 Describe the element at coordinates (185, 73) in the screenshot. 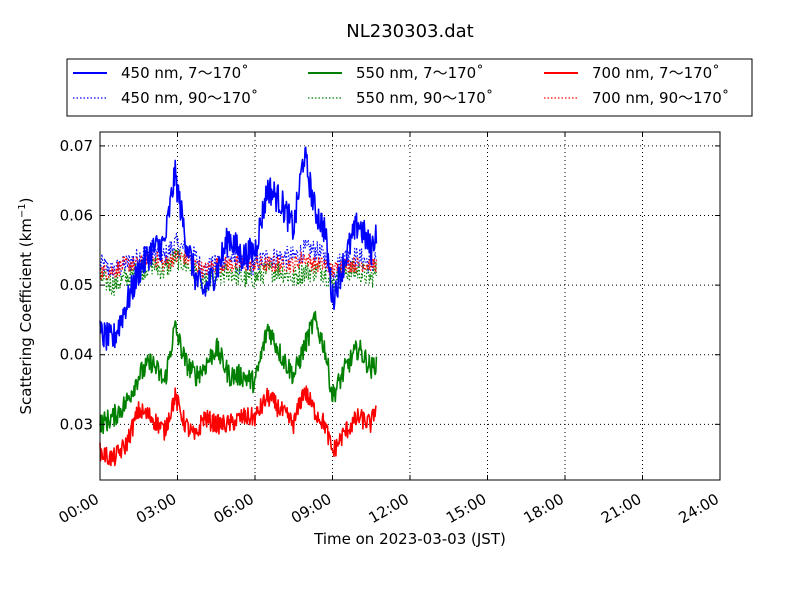

I see `legend-label: 450 nm, 7～170˚` at that location.